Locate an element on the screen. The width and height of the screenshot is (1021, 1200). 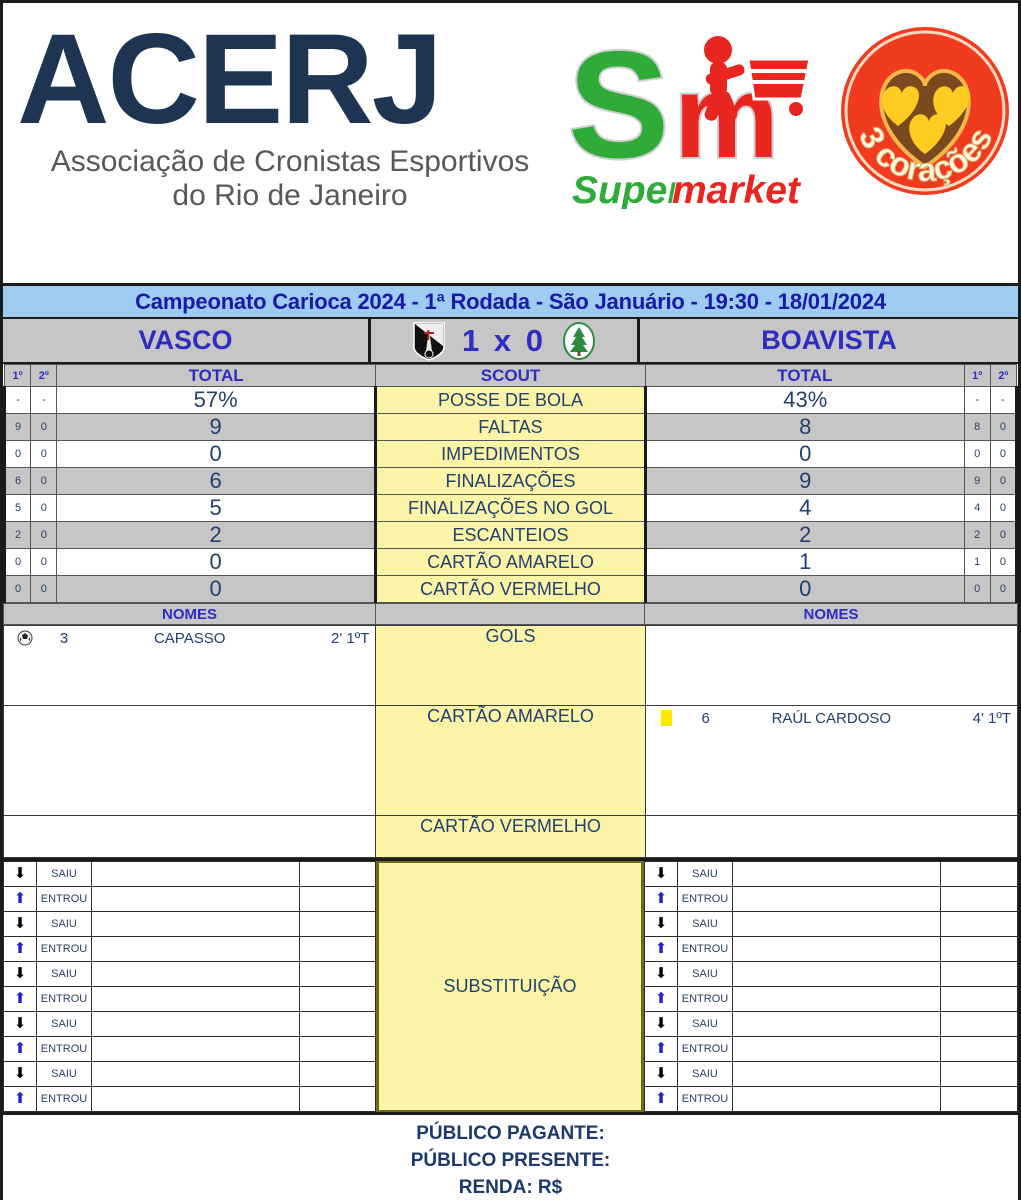
home-total-value: 0 is located at coordinates (216, 454).